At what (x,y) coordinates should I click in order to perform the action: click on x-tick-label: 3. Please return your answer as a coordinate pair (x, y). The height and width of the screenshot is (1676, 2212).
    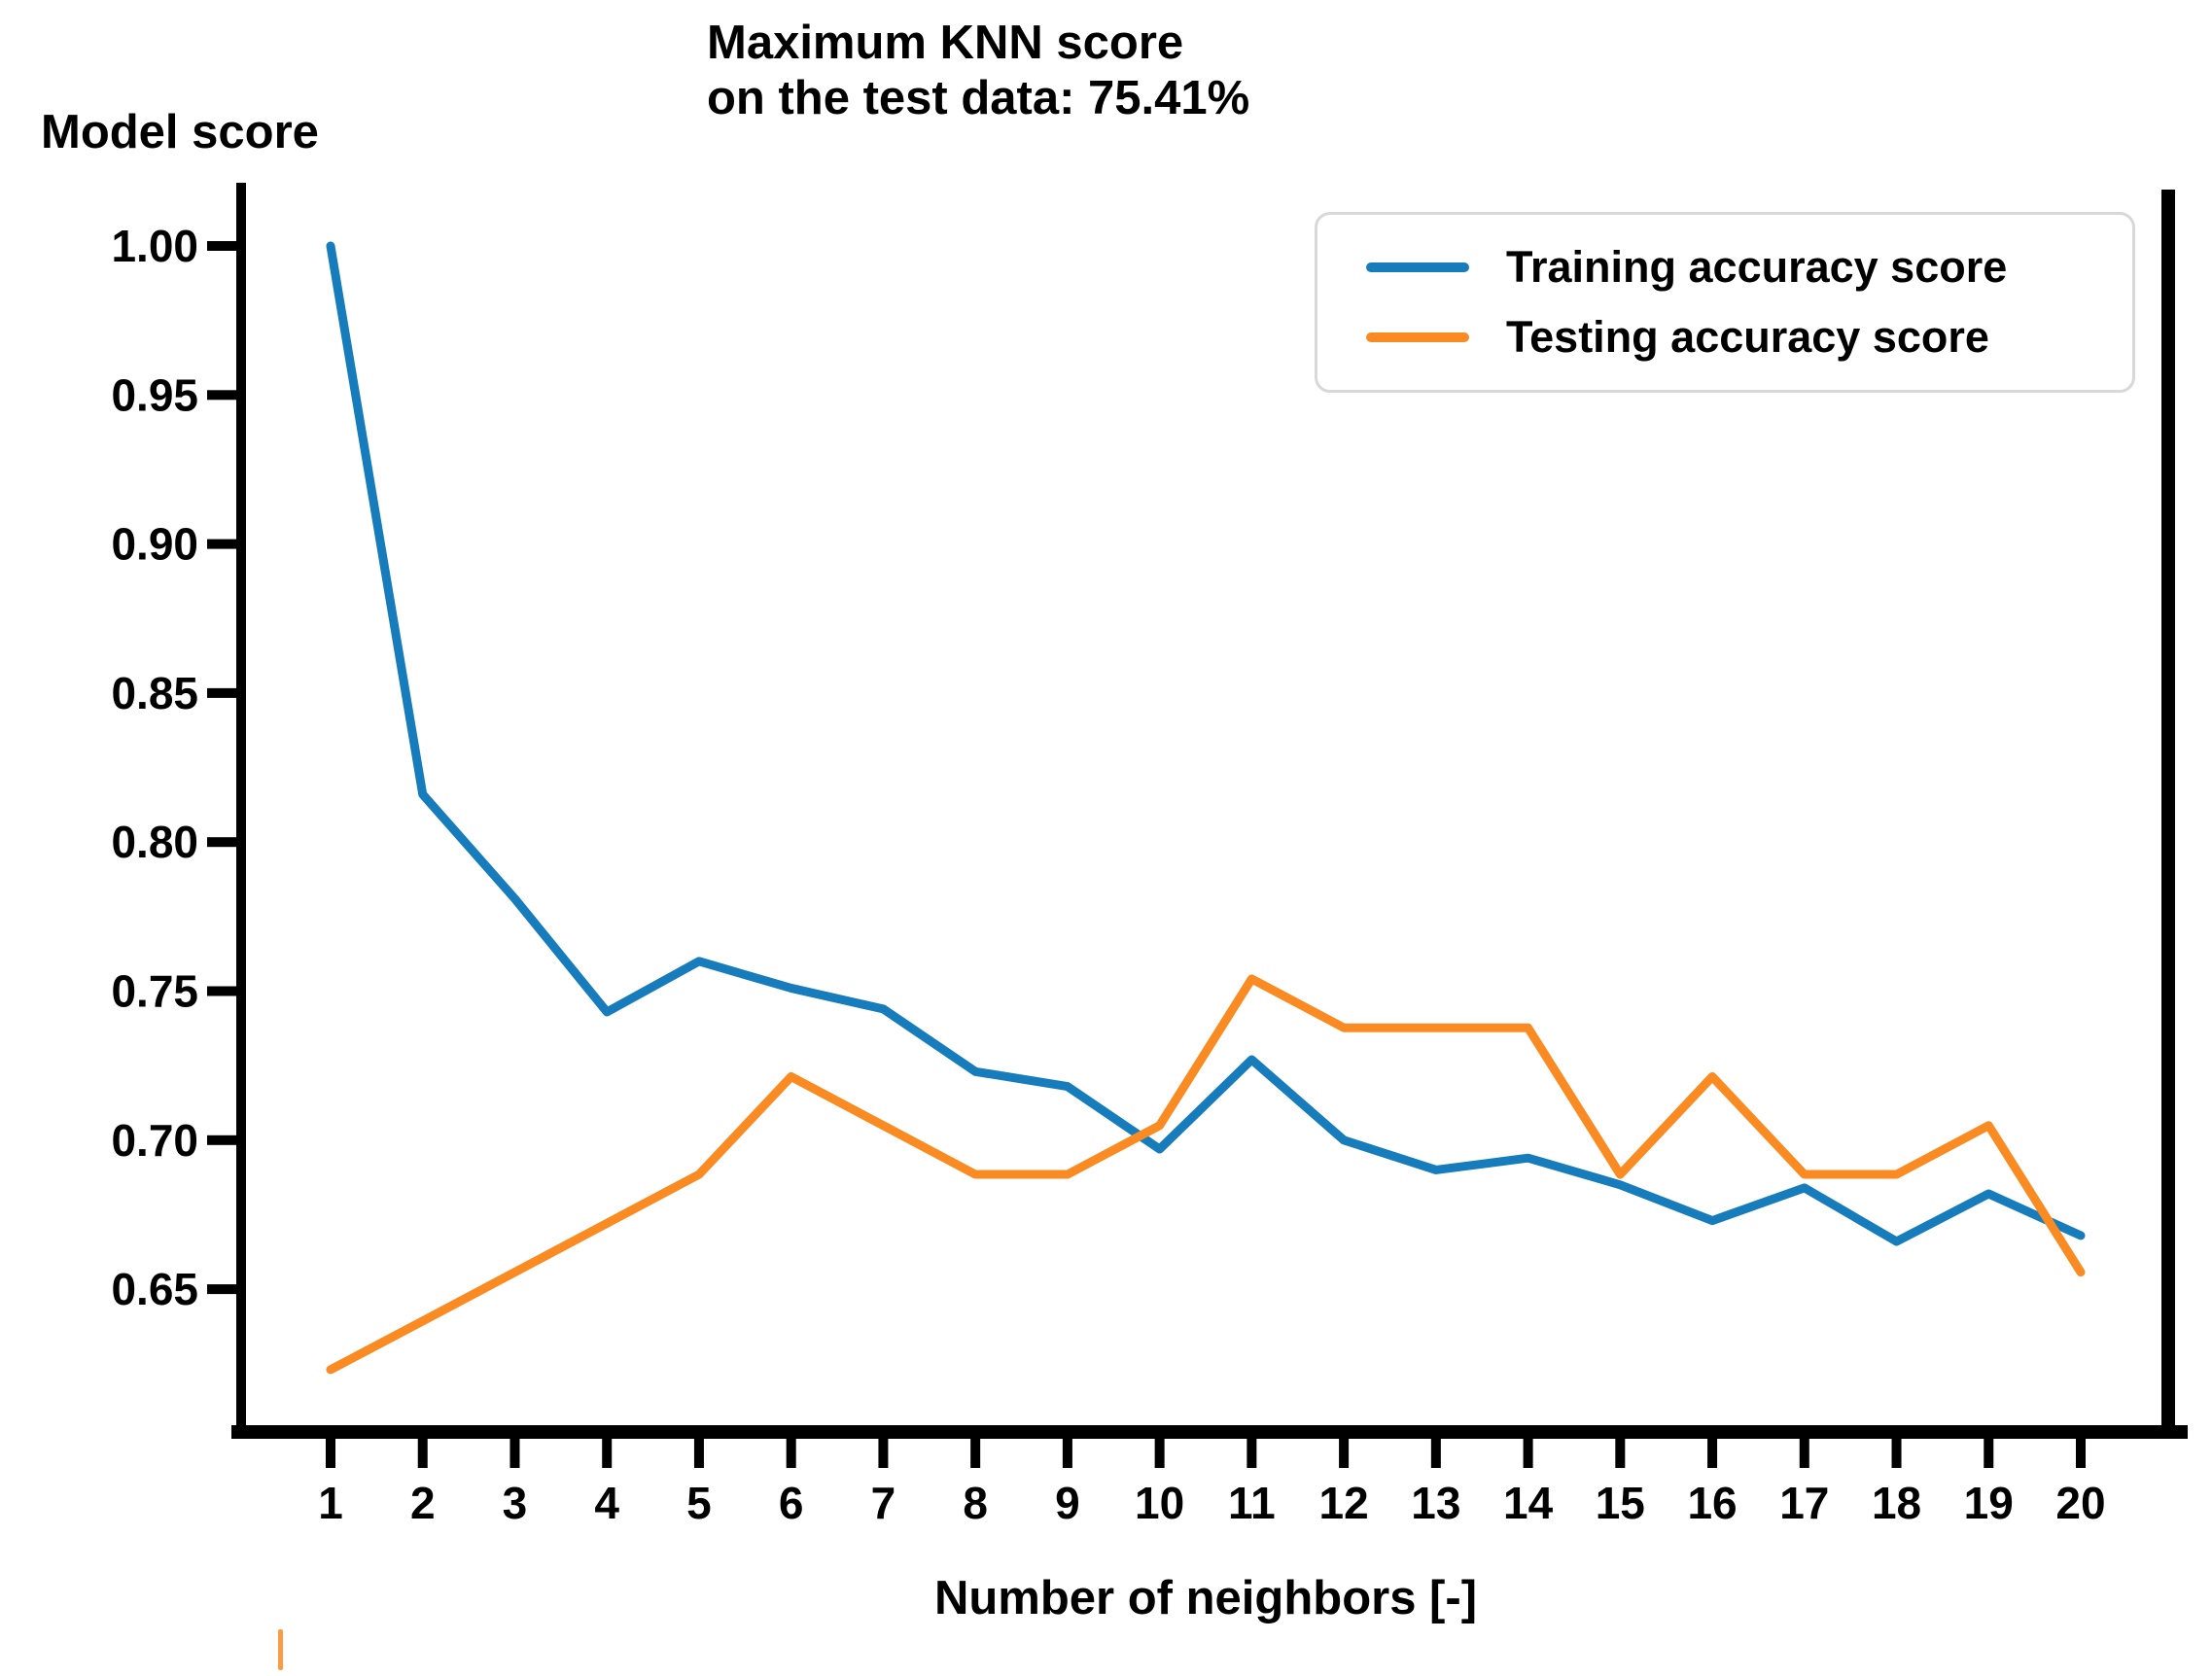
    Looking at the image, I should click on (515, 1503).